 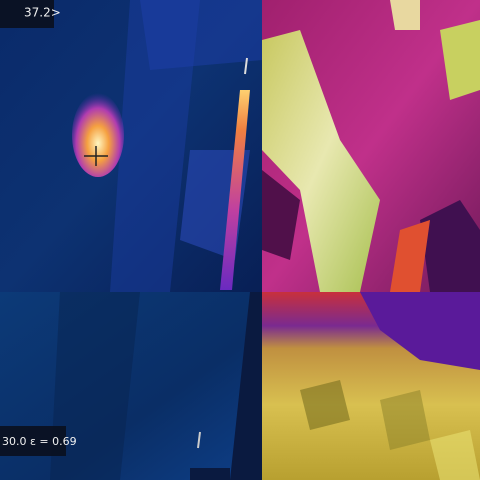 What do you see at coordinates (42, 13) in the screenshot?
I see `readout: 37.2>` at bounding box center [42, 13].